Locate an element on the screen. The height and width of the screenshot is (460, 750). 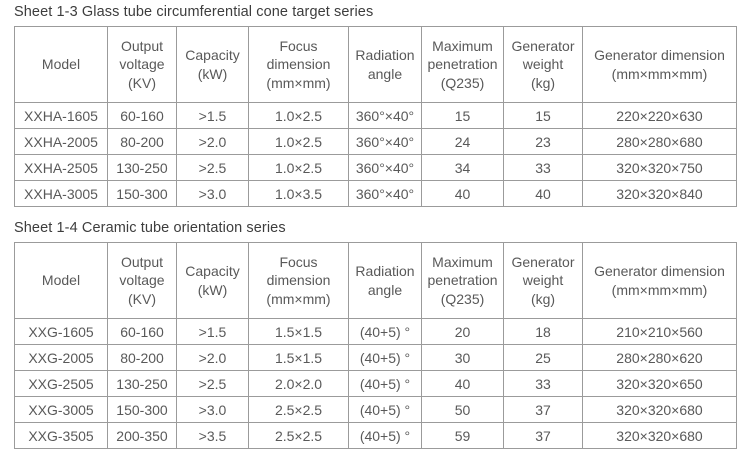
table-cell: 30 is located at coordinates (462, 357).